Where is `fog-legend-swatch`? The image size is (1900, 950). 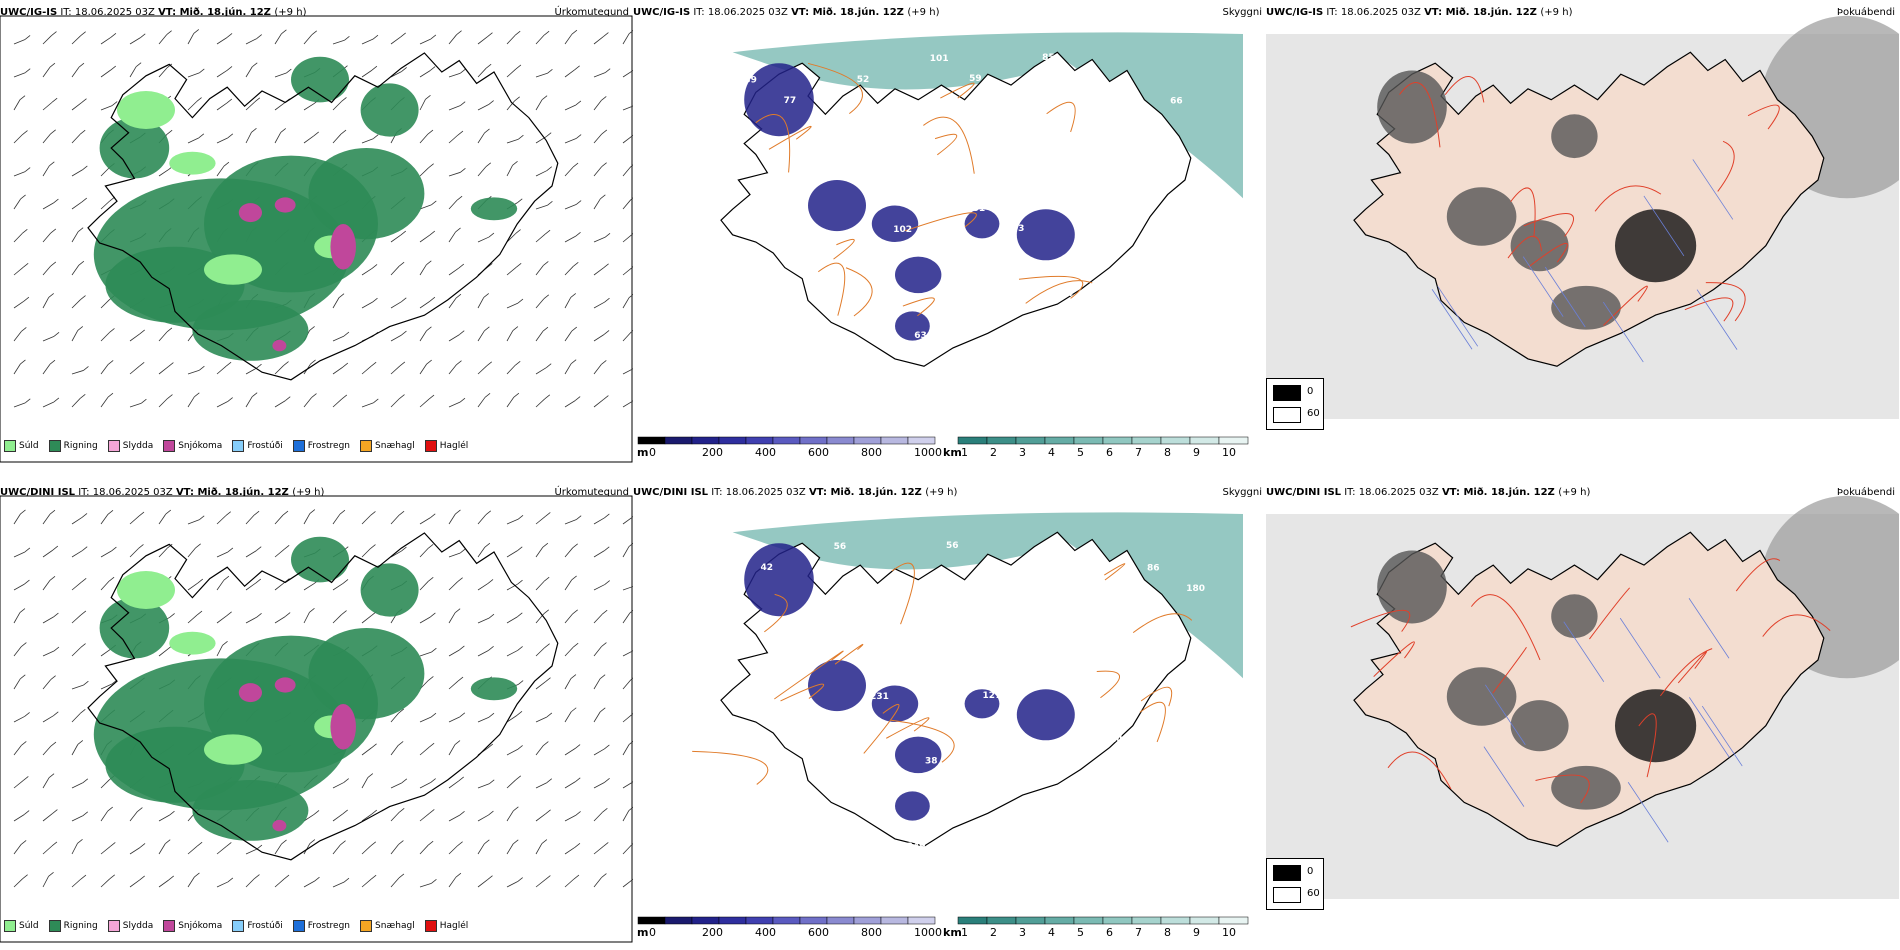 fog-legend-swatch is located at coordinates (1287, 873).